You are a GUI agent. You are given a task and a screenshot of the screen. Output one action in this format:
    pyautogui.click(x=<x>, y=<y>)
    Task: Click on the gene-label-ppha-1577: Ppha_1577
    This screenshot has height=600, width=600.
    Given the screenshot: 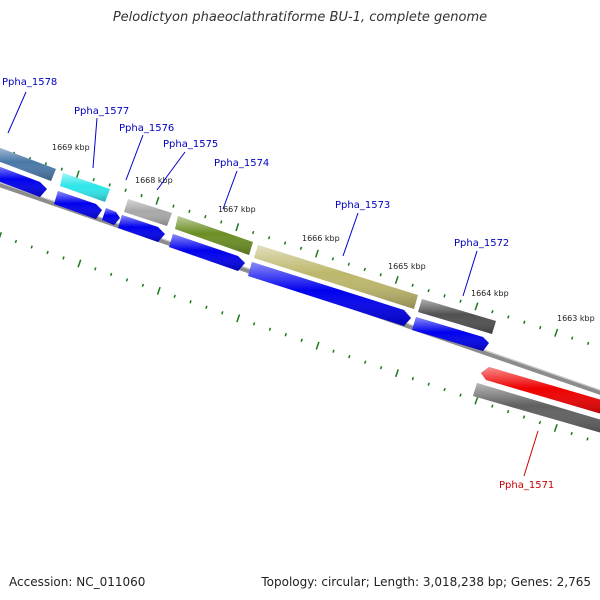 What is the action you would take?
    pyautogui.click(x=101, y=111)
    